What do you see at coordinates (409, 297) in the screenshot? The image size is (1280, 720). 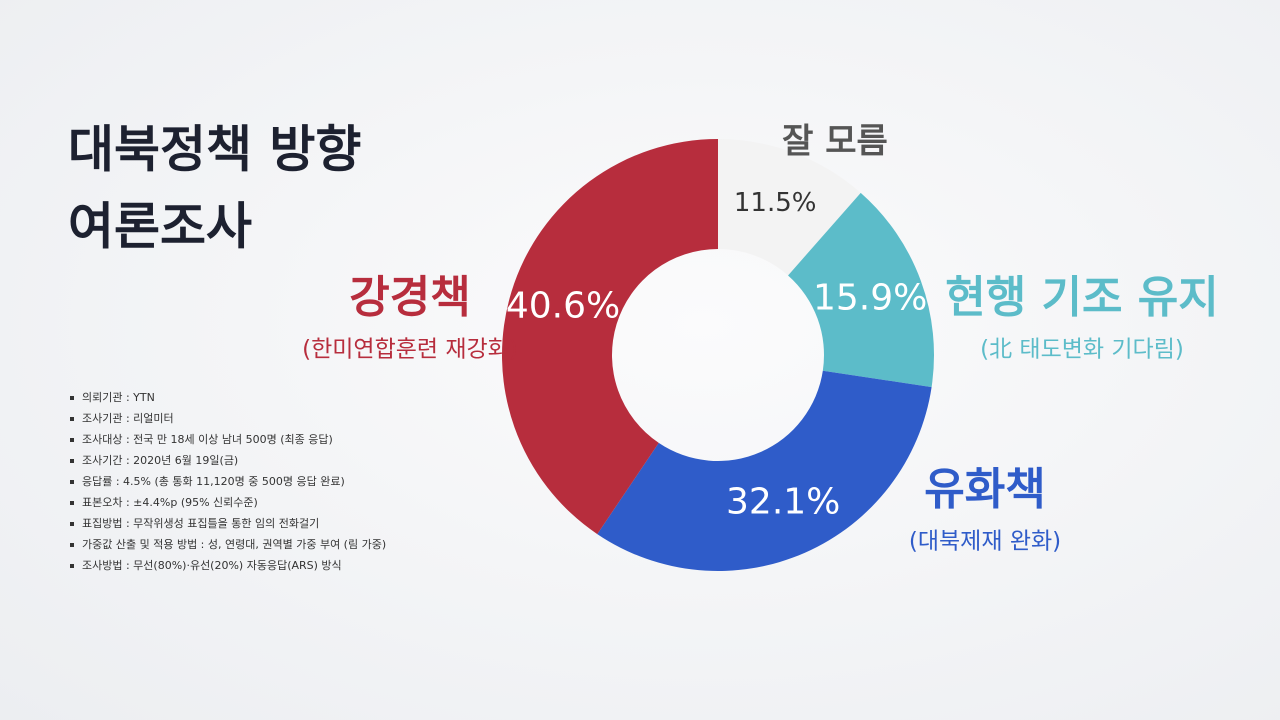 I see `category-label: 강경책` at bounding box center [409, 297].